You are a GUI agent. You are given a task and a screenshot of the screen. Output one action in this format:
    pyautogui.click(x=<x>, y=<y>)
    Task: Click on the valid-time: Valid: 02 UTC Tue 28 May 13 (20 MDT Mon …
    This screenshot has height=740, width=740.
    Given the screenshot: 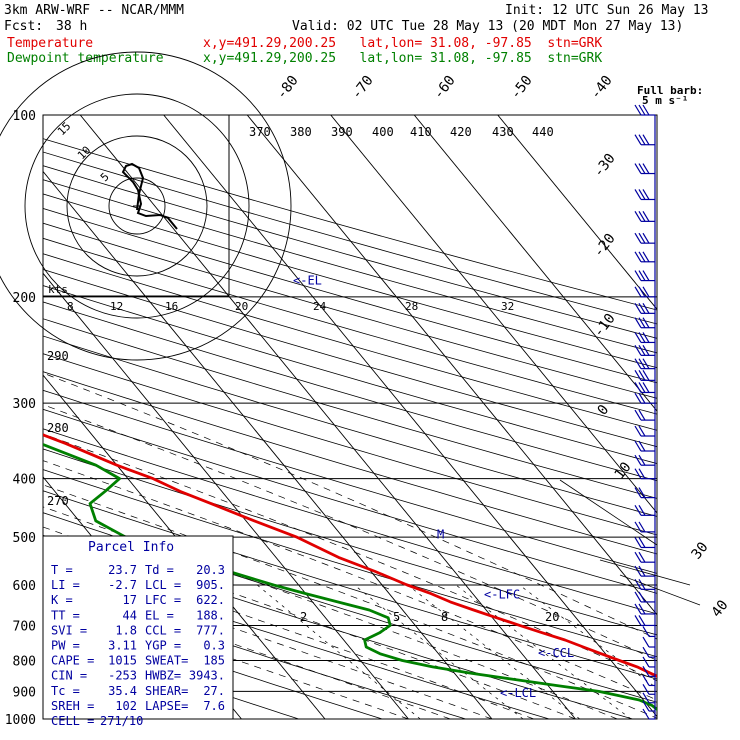 What is the action you would take?
    pyautogui.click(x=488, y=26)
    